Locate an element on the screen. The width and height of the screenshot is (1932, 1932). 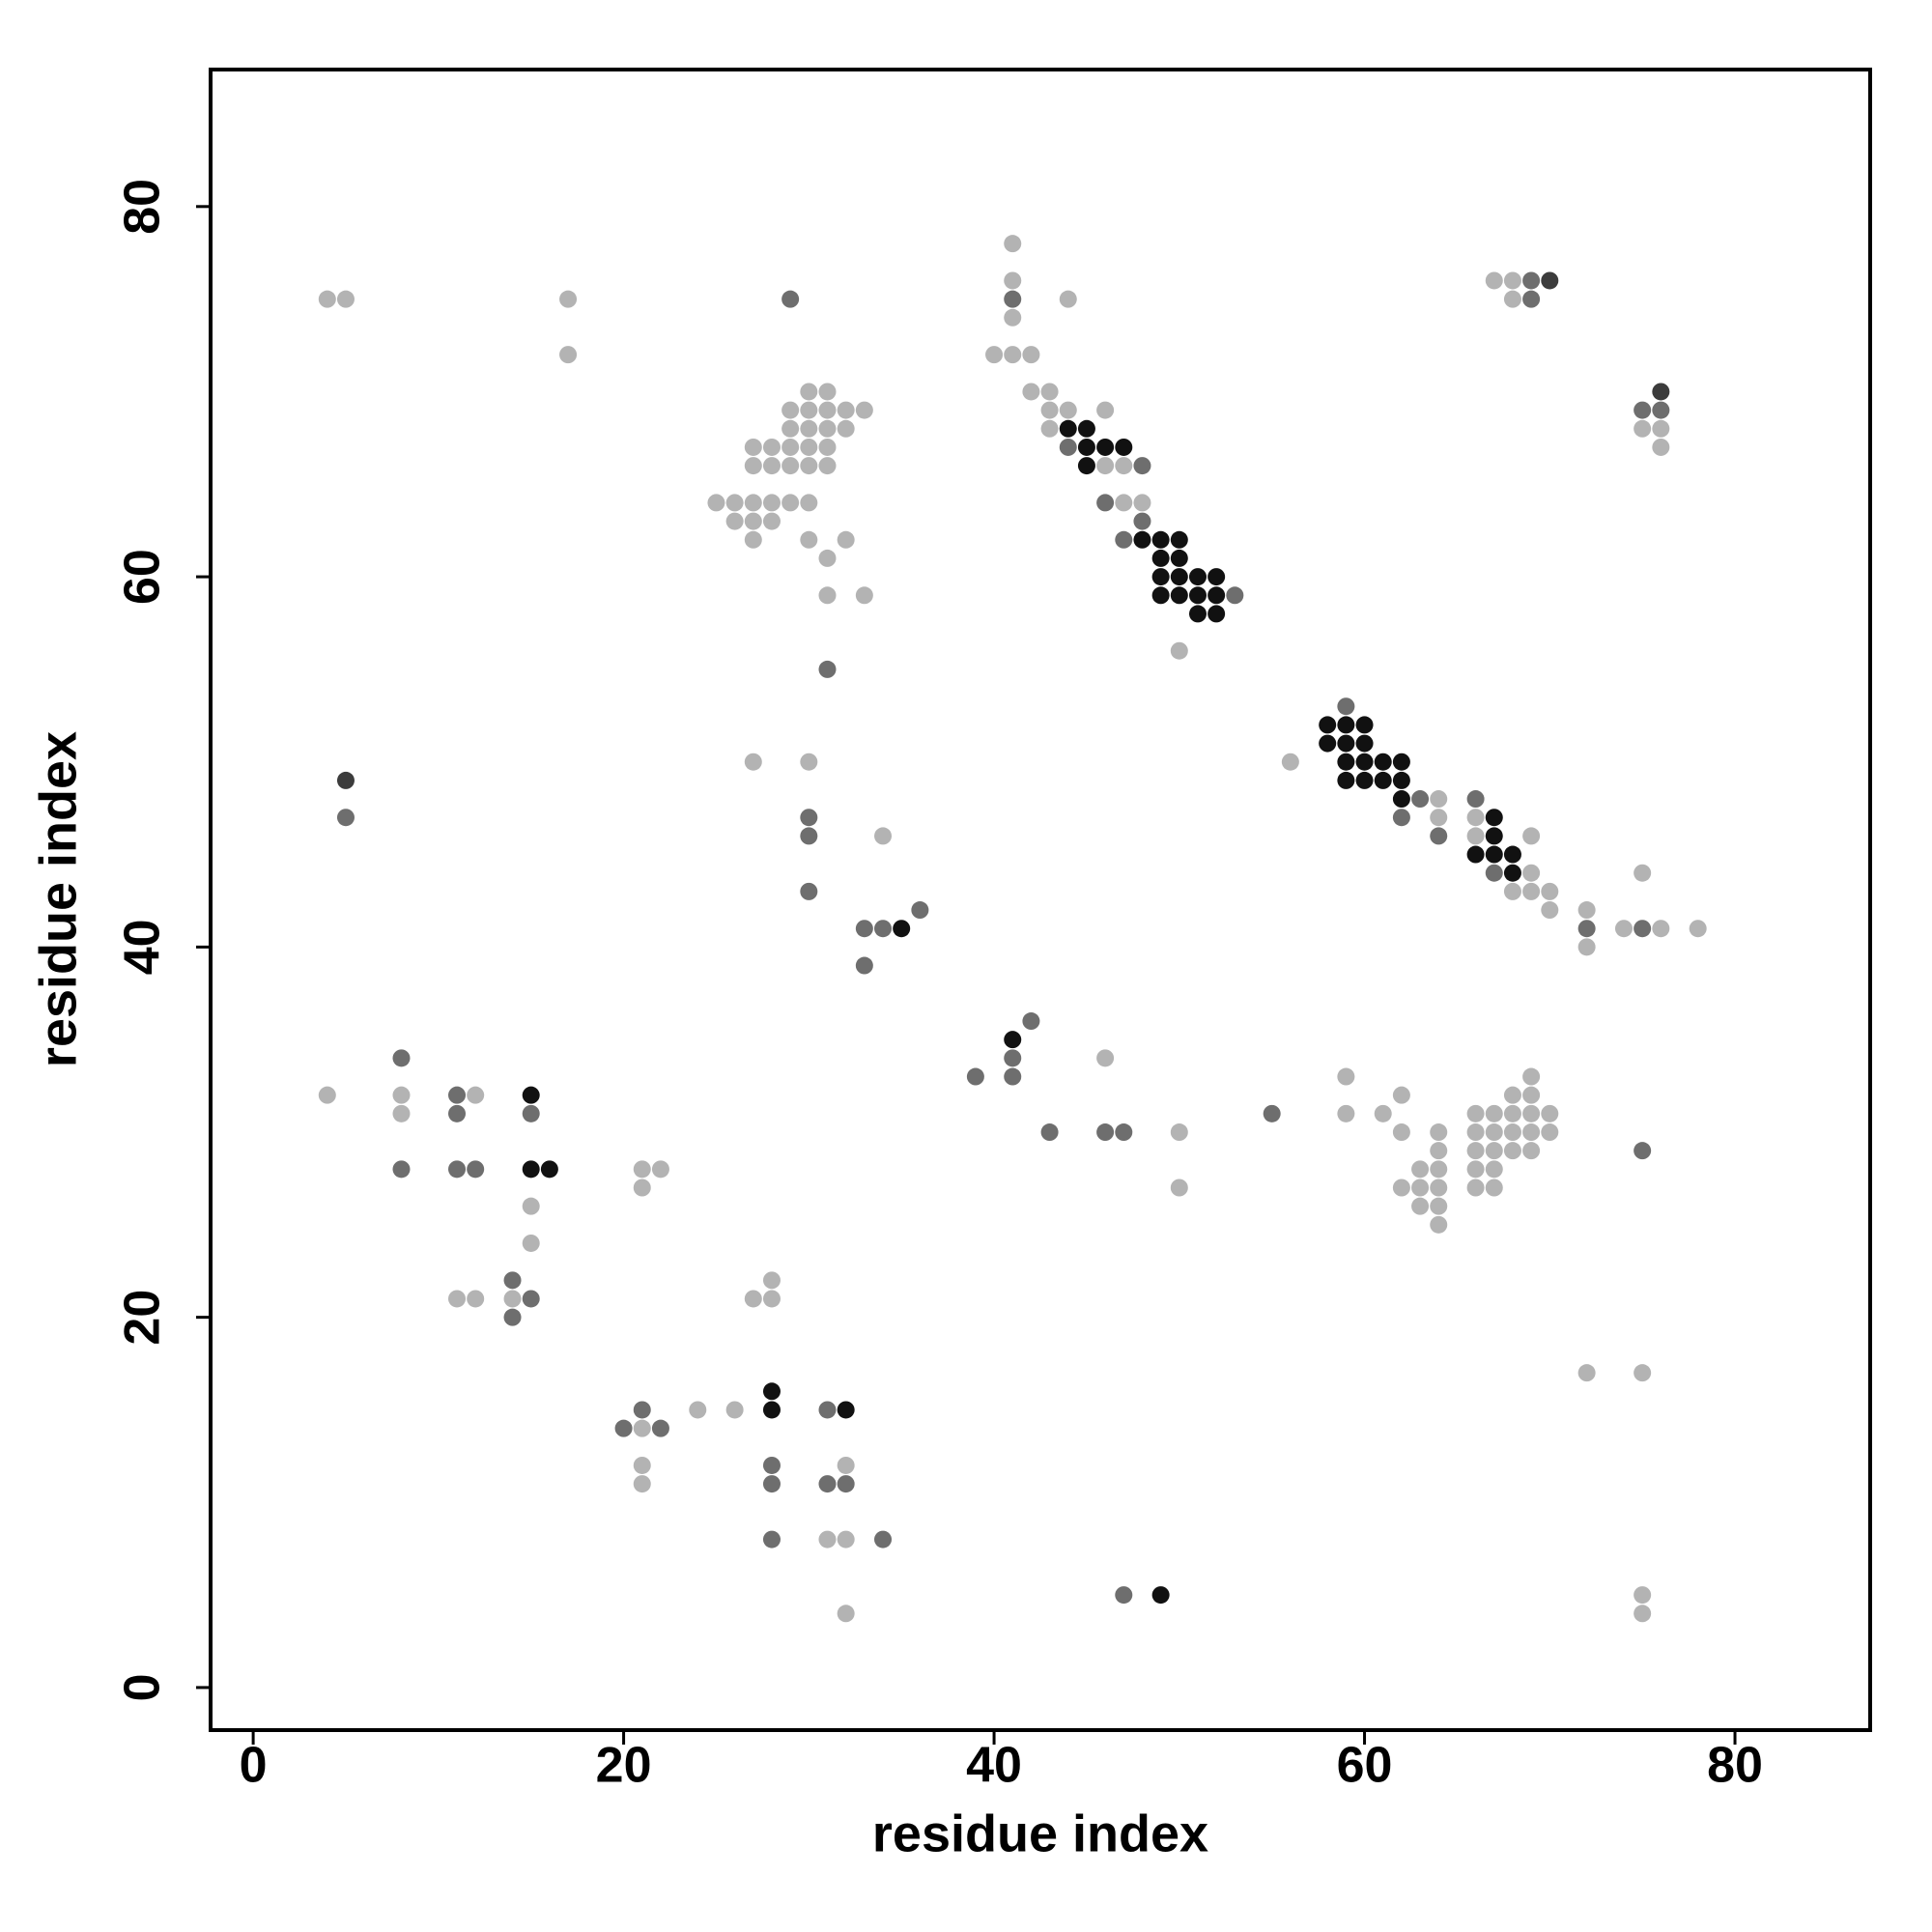
x-tick-label: 20 is located at coordinates (624, 1766).